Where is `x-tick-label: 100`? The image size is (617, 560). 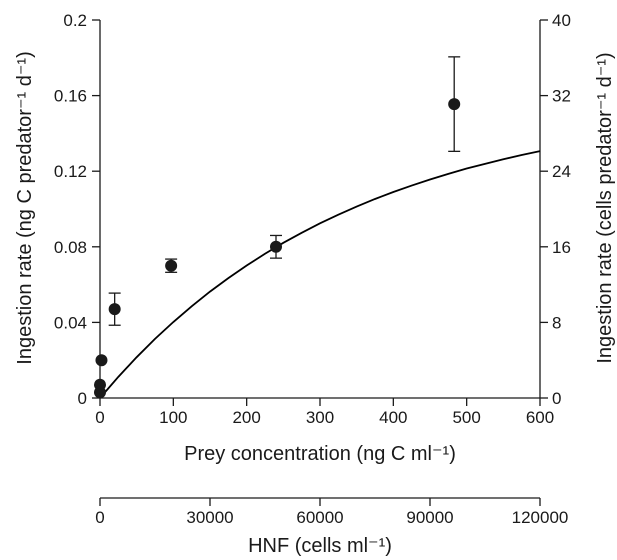
x-tick-label: 100 is located at coordinates (173, 417).